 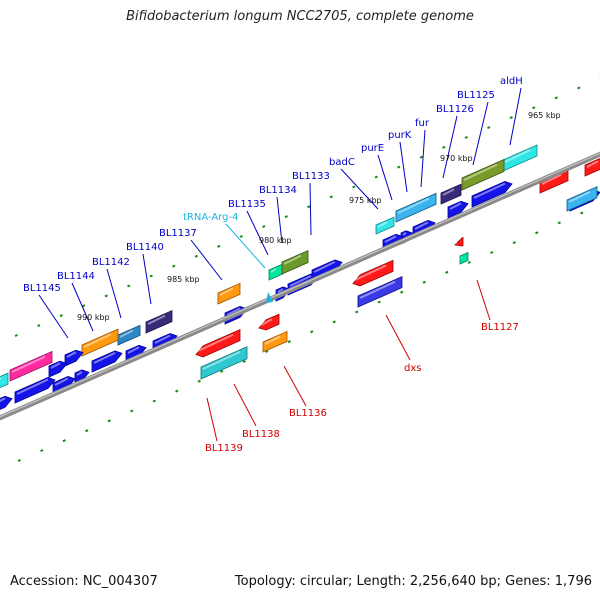 What do you see at coordinates (544, 115) in the screenshot?
I see `kbp-label-965: 965 kbp` at bounding box center [544, 115].